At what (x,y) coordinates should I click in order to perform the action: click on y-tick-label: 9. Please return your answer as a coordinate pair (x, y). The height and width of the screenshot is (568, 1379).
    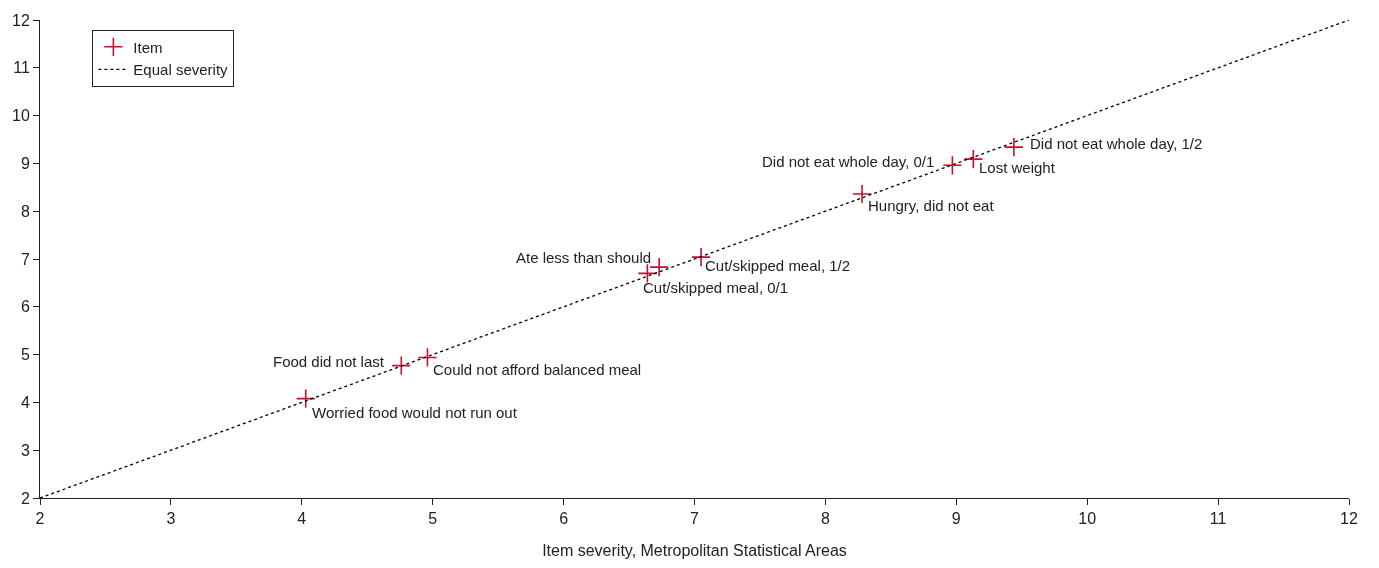
    Looking at the image, I should click on (25, 163).